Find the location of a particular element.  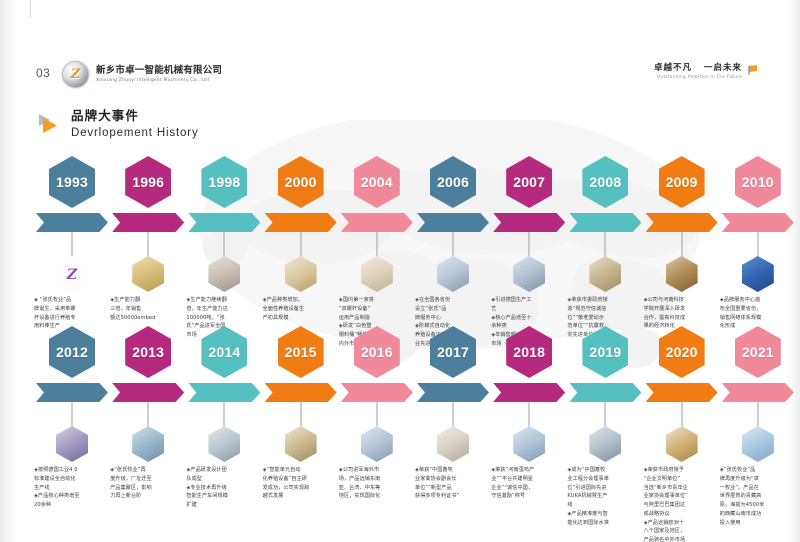

year-hexagon: 2006 is located at coordinates (453, 182).